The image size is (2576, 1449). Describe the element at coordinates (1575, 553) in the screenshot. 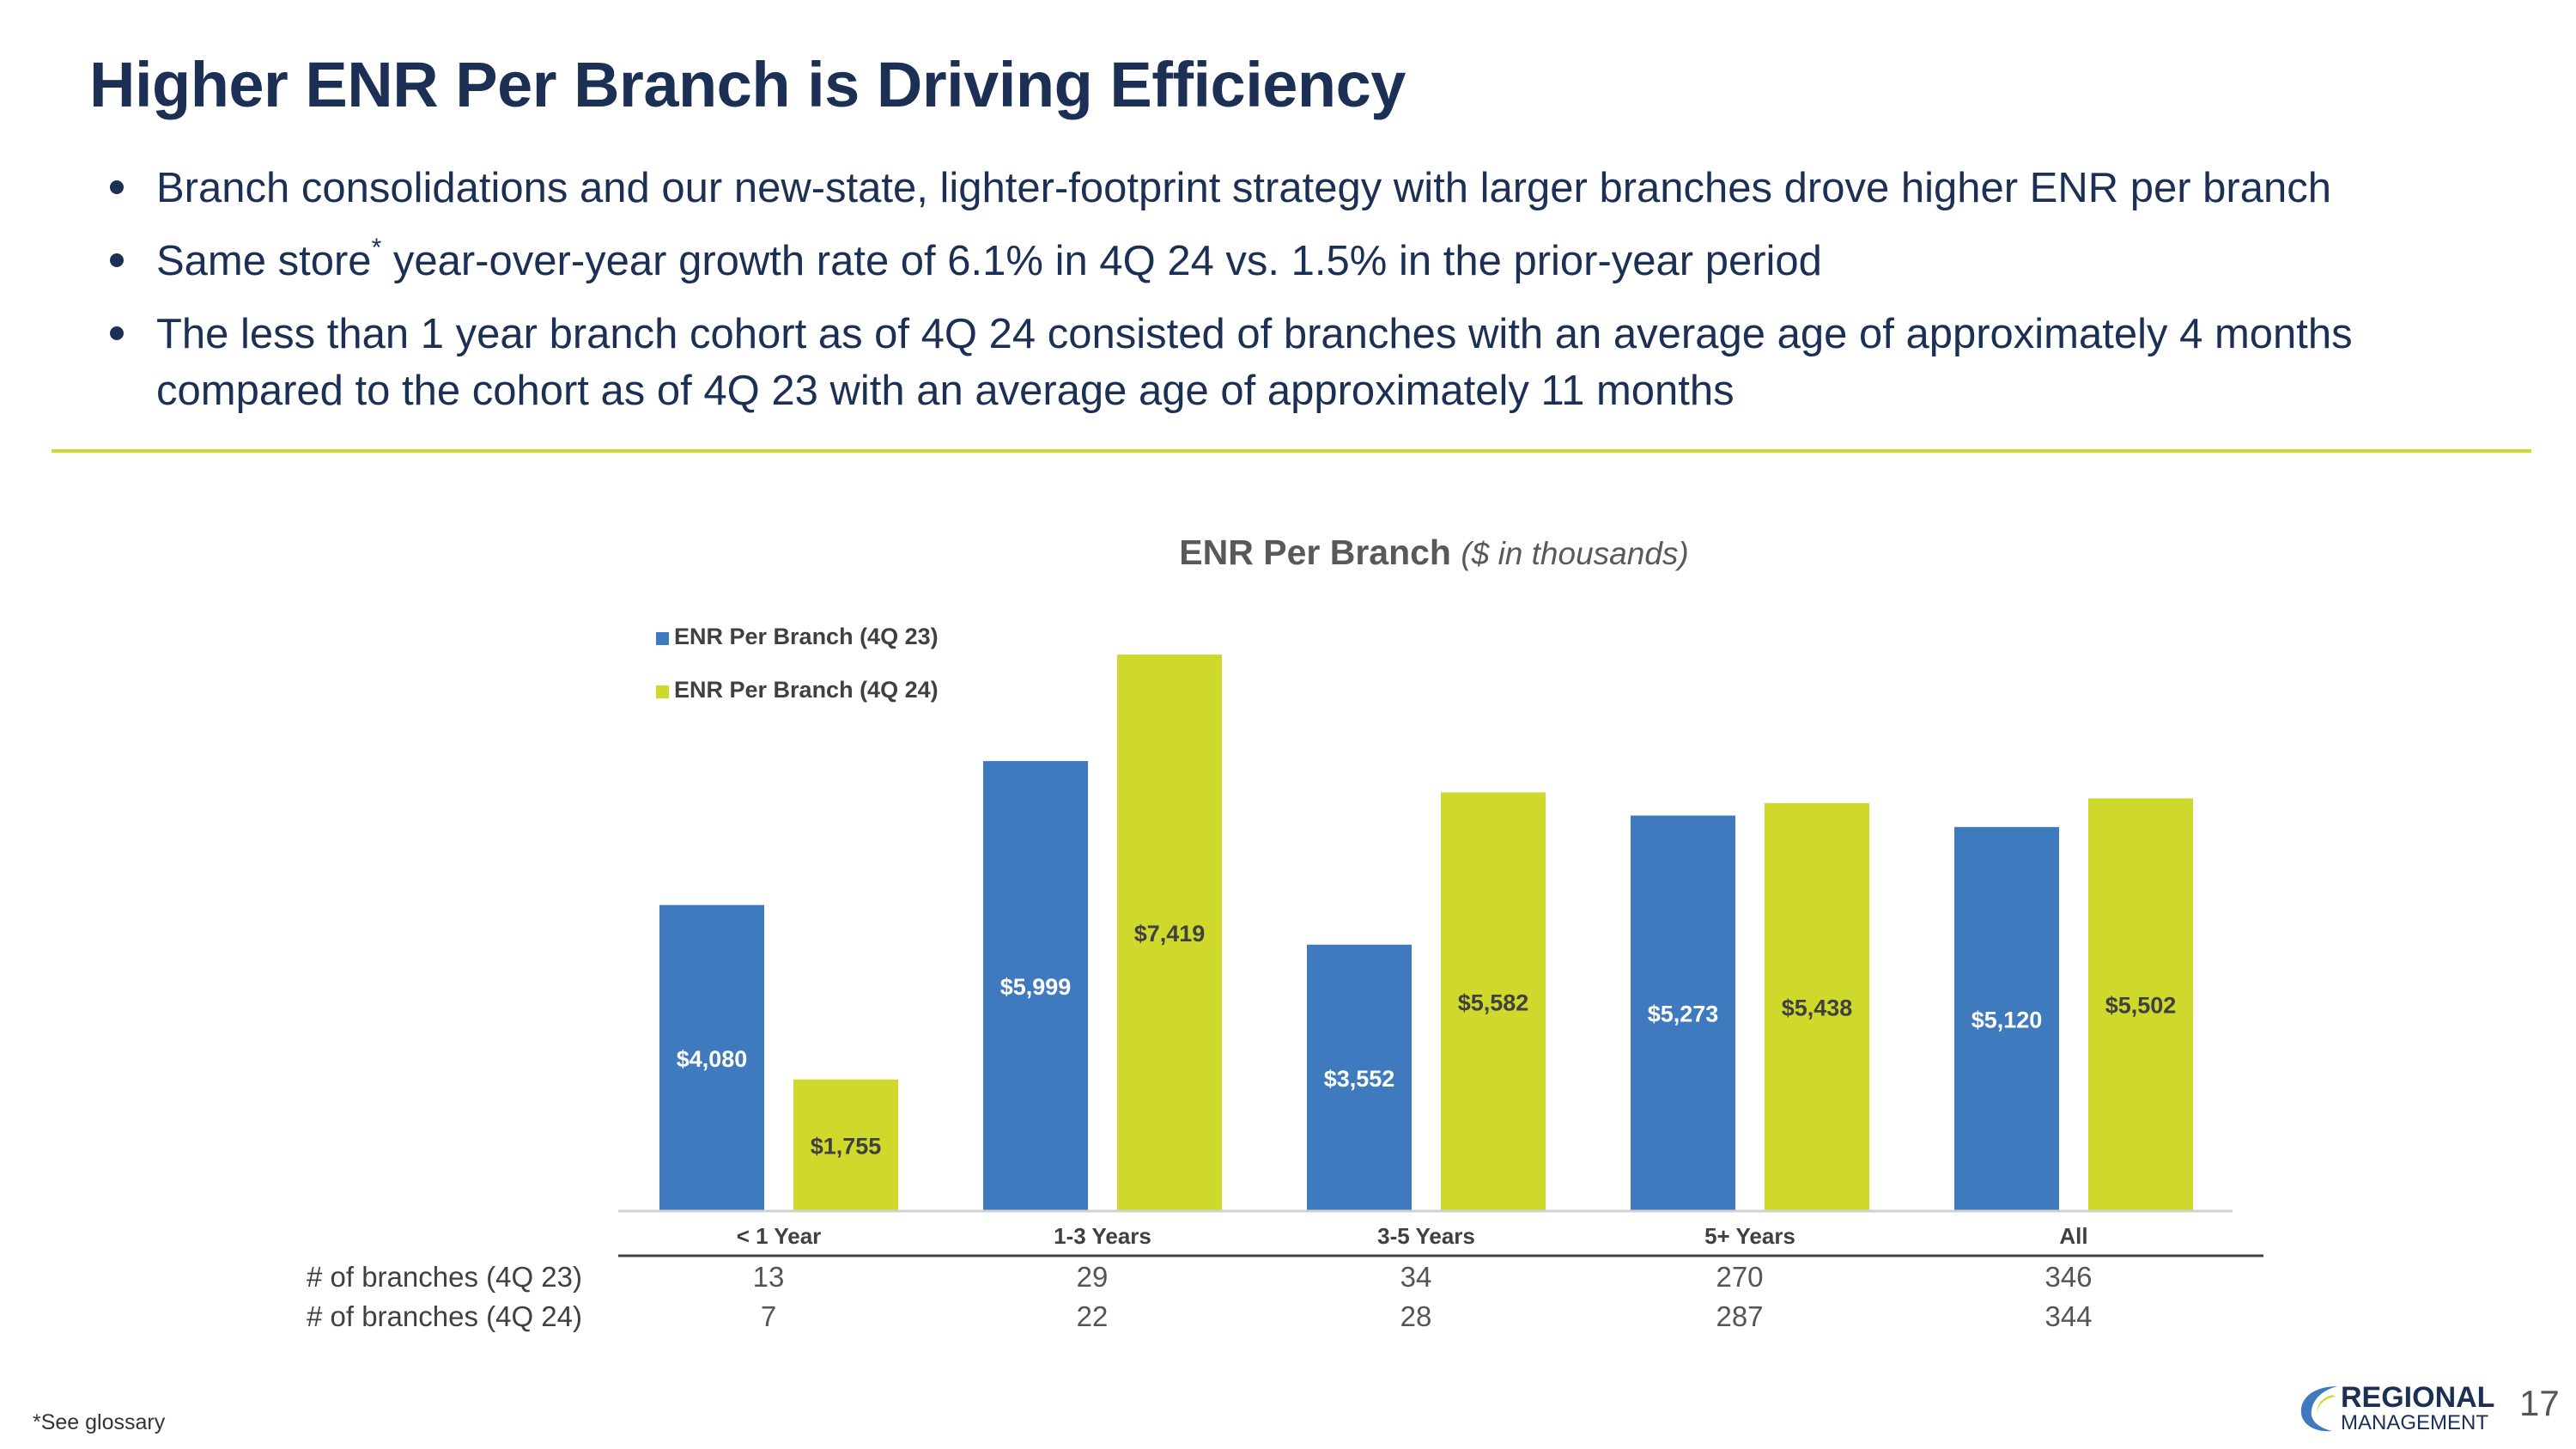

I see `chart-title-unit: ($ in thousands)` at that location.